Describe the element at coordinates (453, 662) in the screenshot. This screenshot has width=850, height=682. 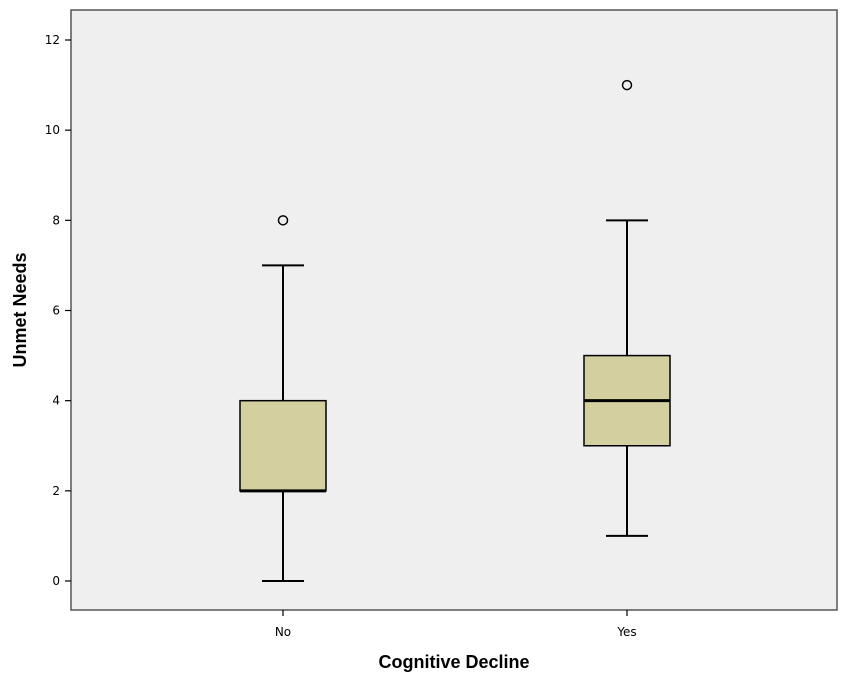
I see `x-axis-title: Cognitive Decline` at that location.